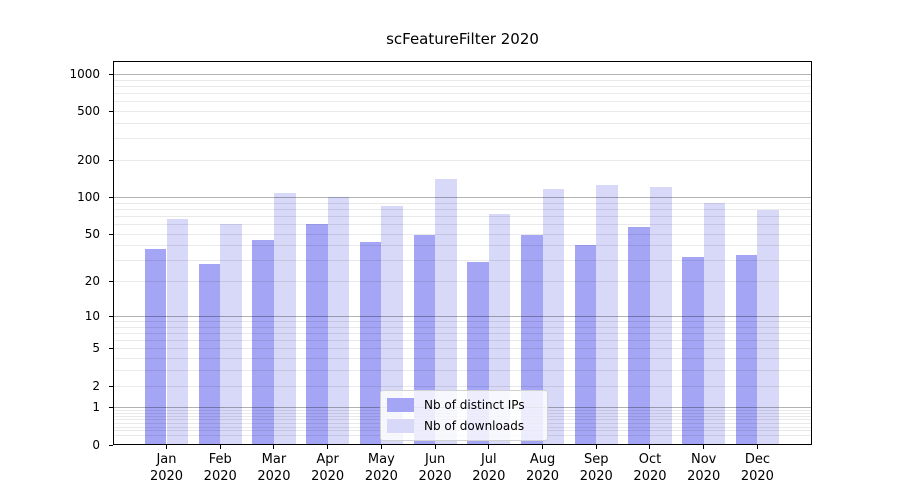 The height and width of the screenshot is (500, 900). What do you see at coordinates (84, 73) in the screenshot?
I see `y-axis-label: 1000` at bounding box center [84, 73].